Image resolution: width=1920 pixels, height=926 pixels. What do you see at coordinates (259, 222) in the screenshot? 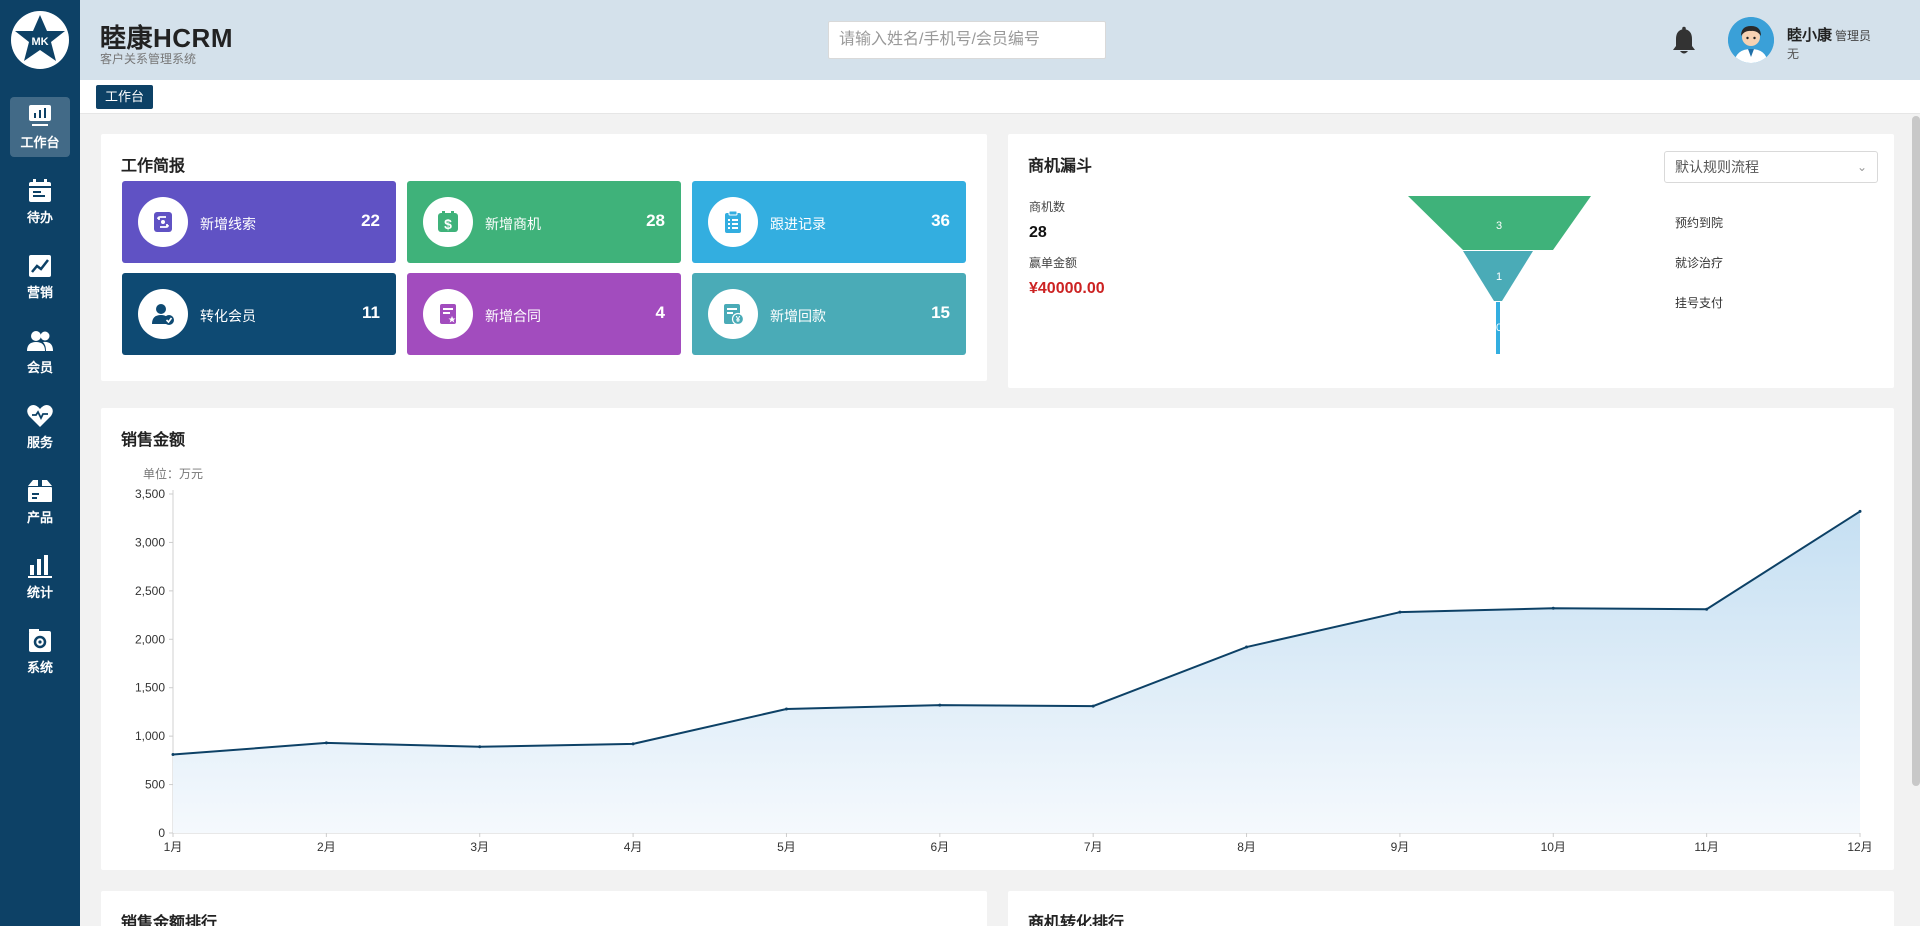
I see `tile-new-leads: 新增线索 22` at bounding box center [259, 222].